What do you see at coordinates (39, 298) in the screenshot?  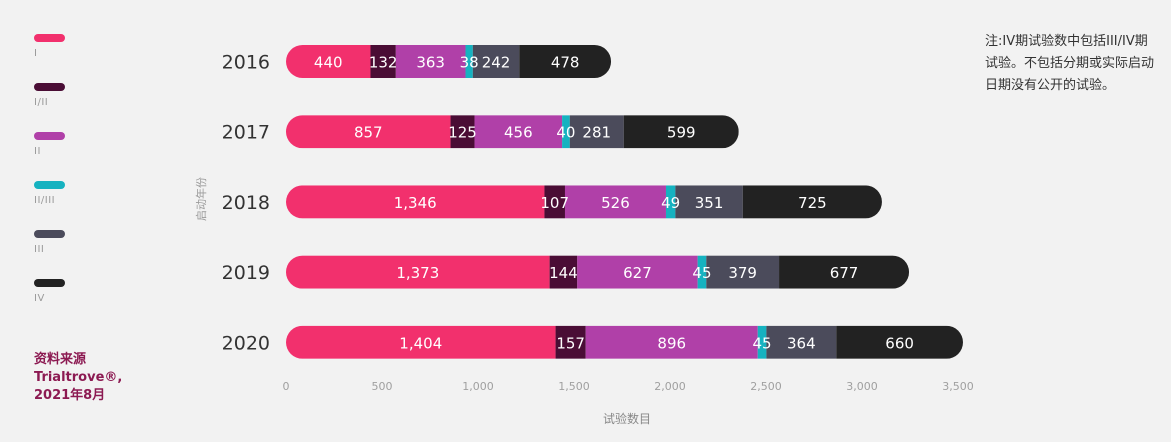 I see `legend-label: IV` at bounding box center [39, 298].